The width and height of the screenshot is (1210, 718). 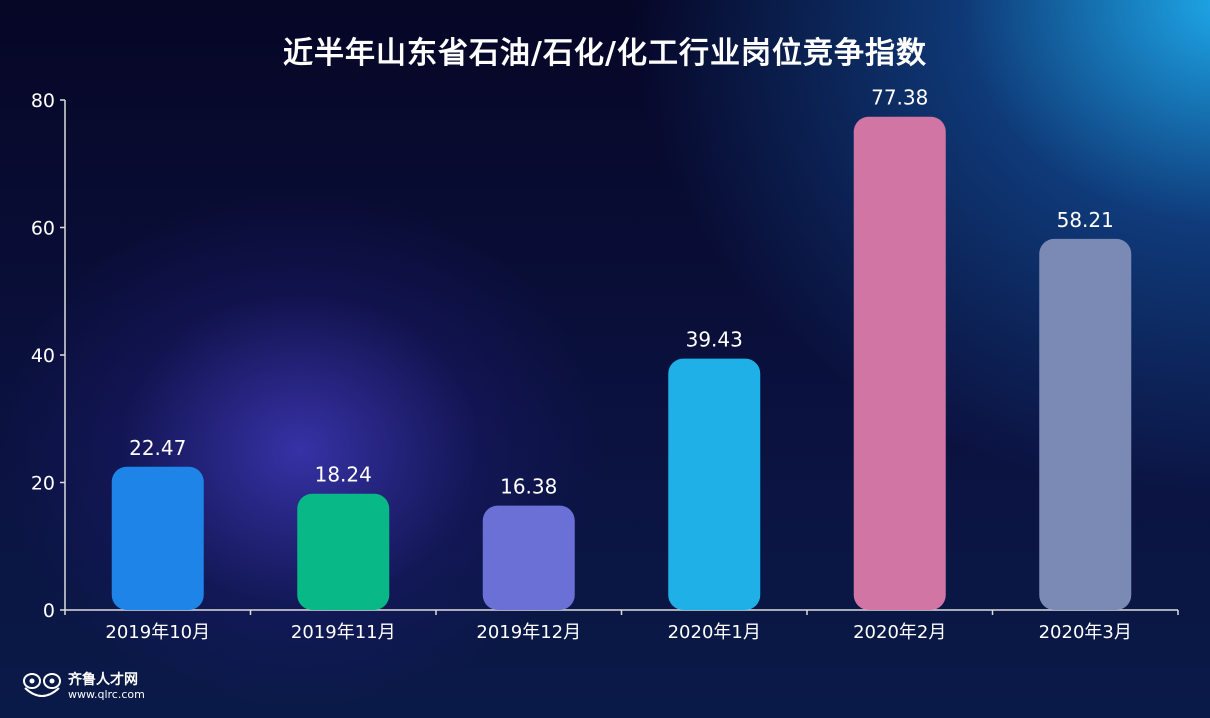 I want to click on logo-name: 齐鲁人才网, so click(x=103, y=679).